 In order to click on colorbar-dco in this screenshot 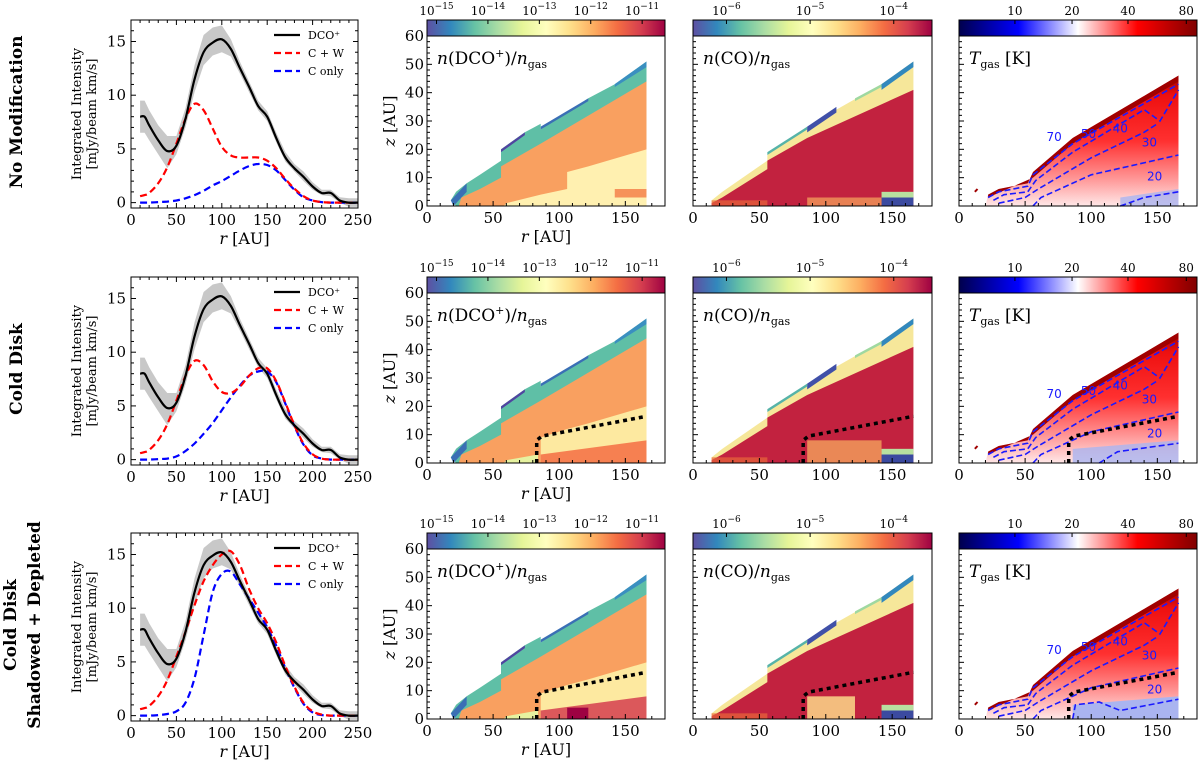, I will do `click(546, 285)`.